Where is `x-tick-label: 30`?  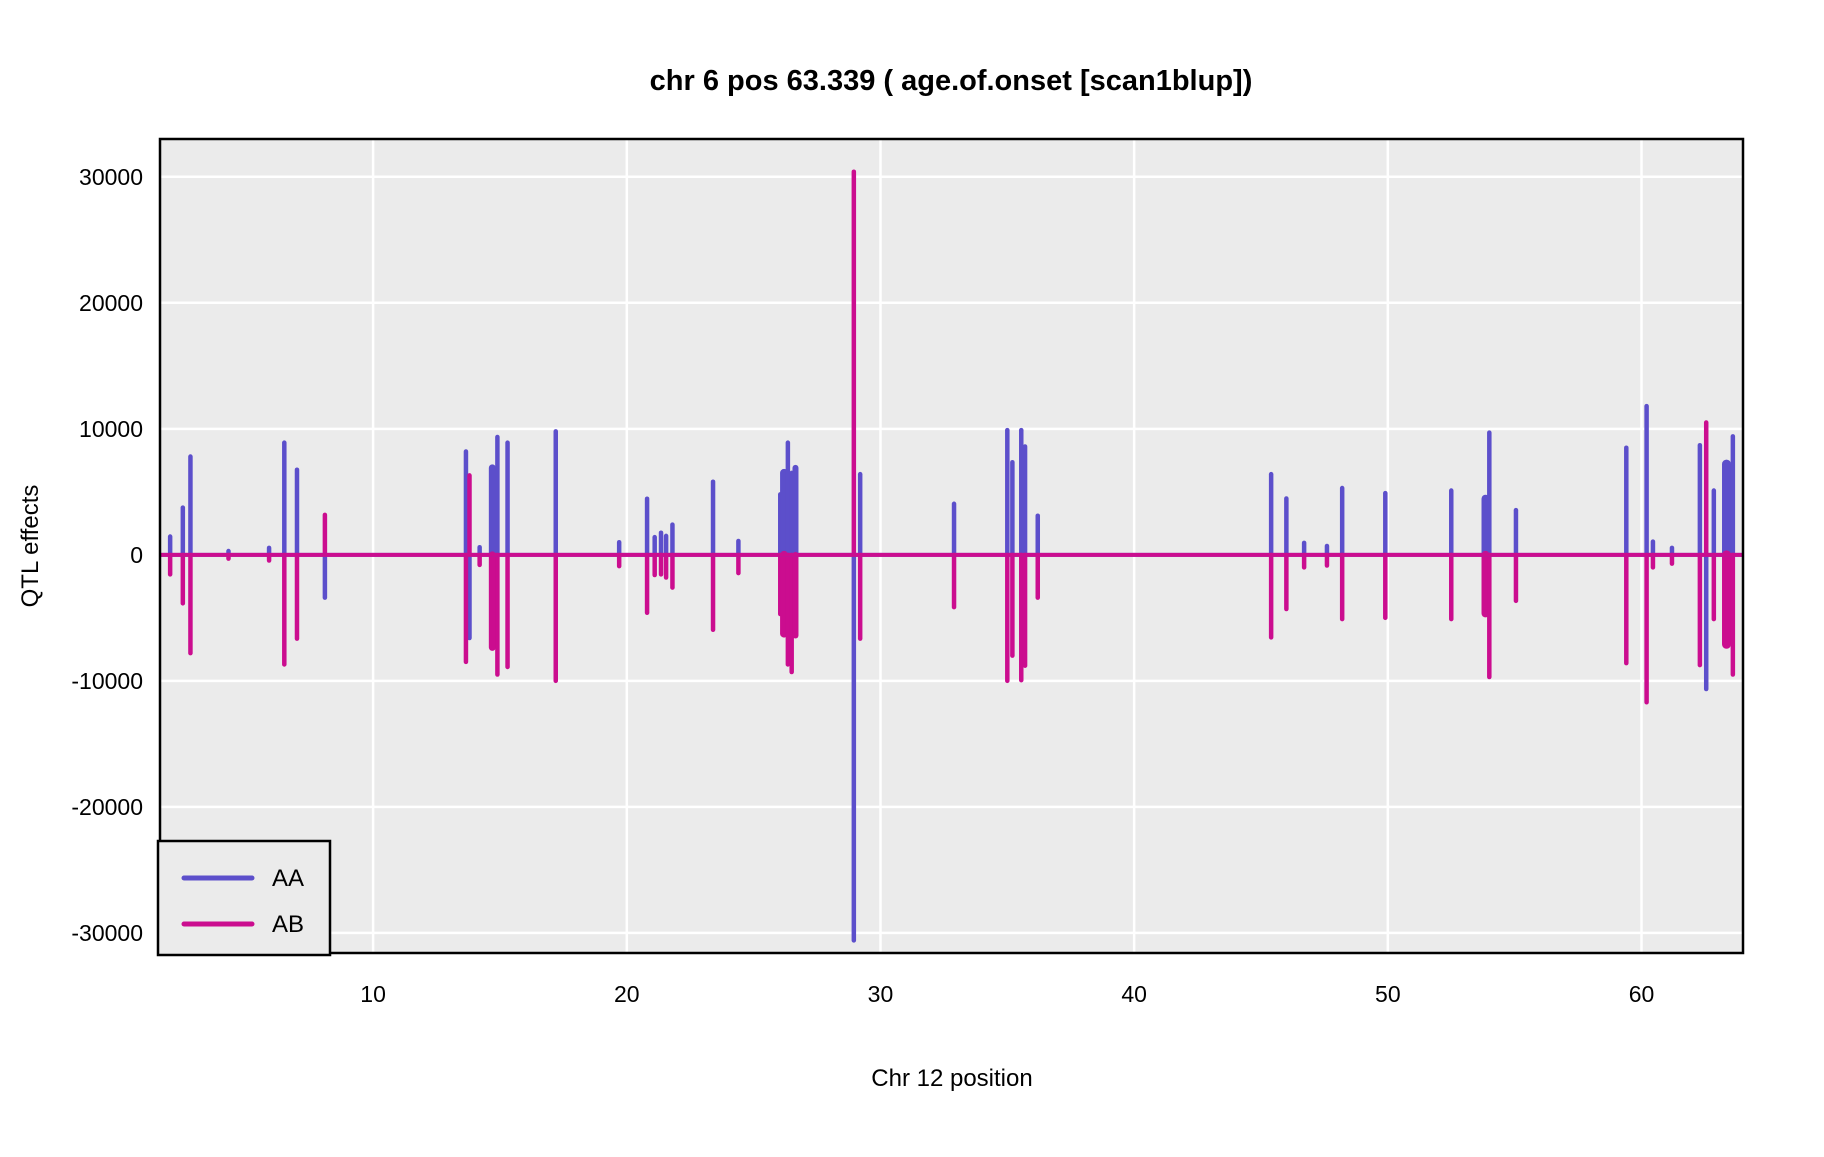
x-tick-label: 30 is located at coordinates (881, 994).